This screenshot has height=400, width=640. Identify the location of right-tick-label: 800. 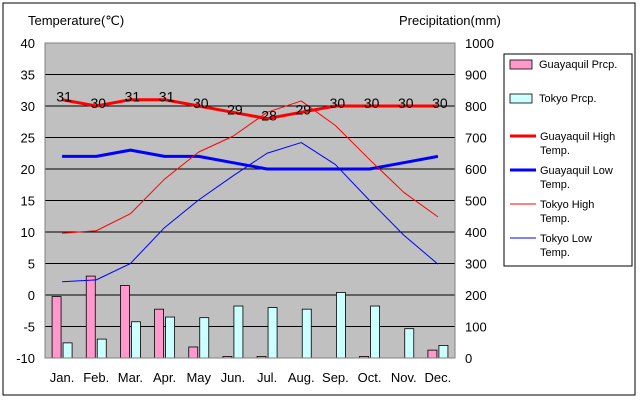
(476, 106).